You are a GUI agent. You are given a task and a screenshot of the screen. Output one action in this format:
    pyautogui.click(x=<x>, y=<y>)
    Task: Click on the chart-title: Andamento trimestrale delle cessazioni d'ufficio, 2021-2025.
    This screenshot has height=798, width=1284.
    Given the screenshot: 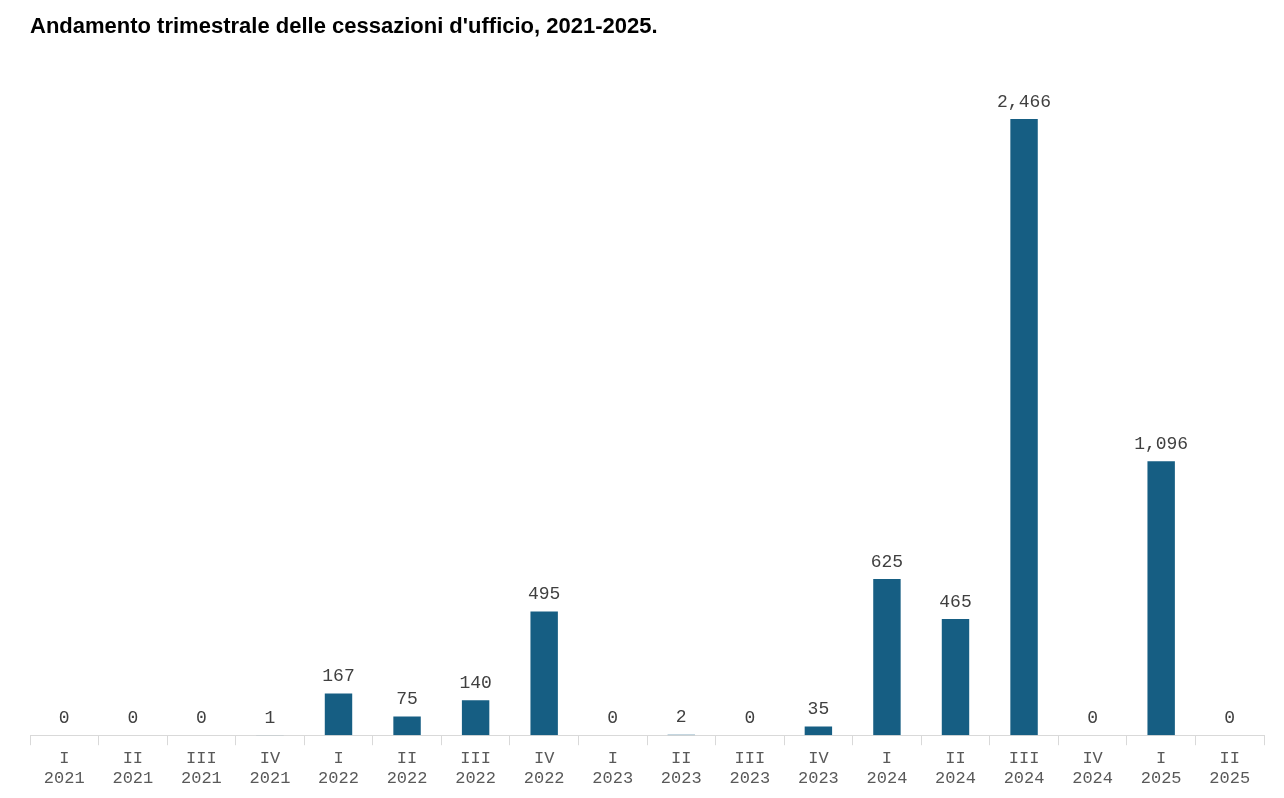 What is the action you would take?
    pyautogui.click(x=344, y=26)
    